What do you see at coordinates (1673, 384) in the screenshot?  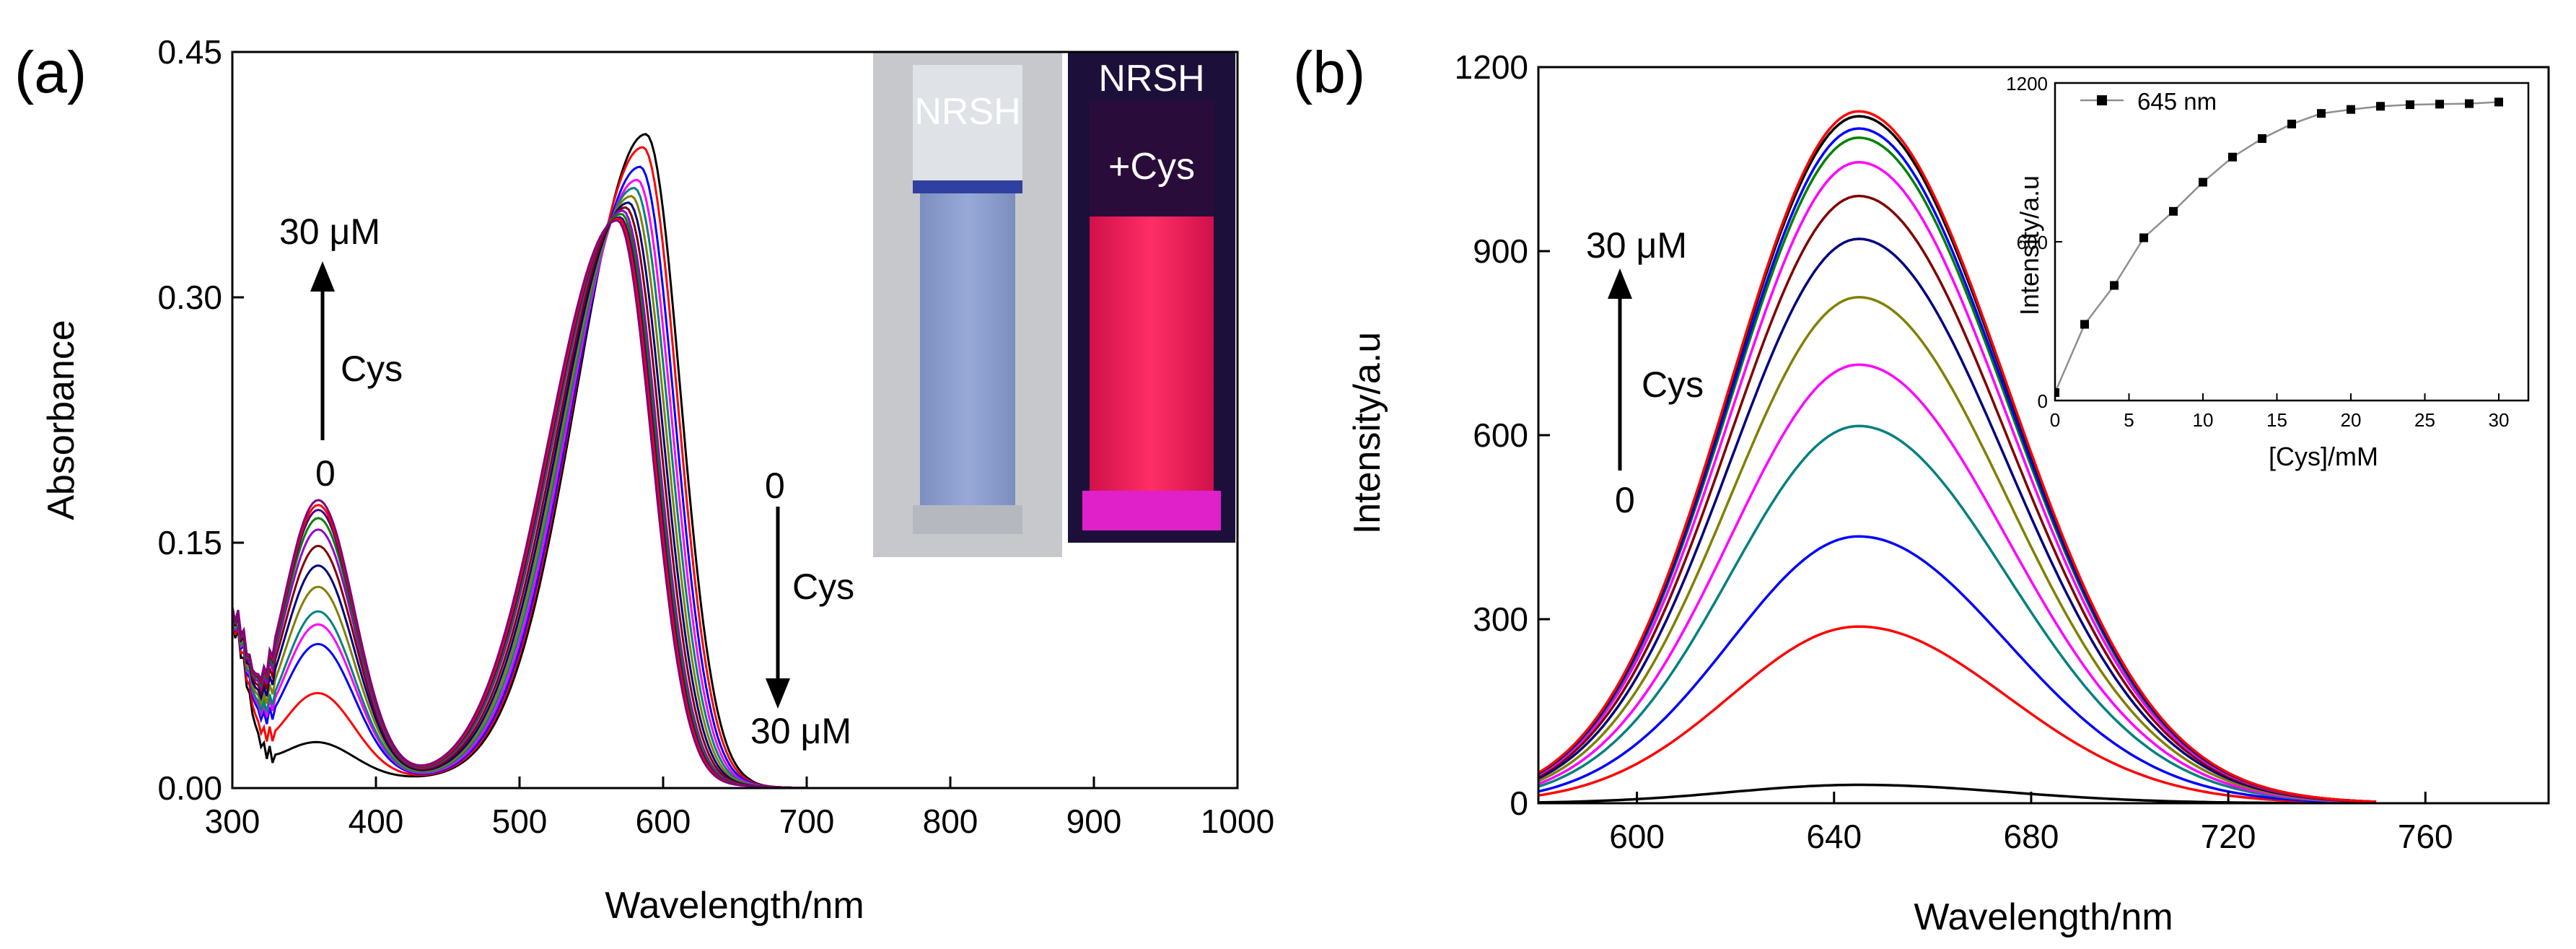 I see `arrow-b-mid-label: Cys` at bounding box center [1673, 384].